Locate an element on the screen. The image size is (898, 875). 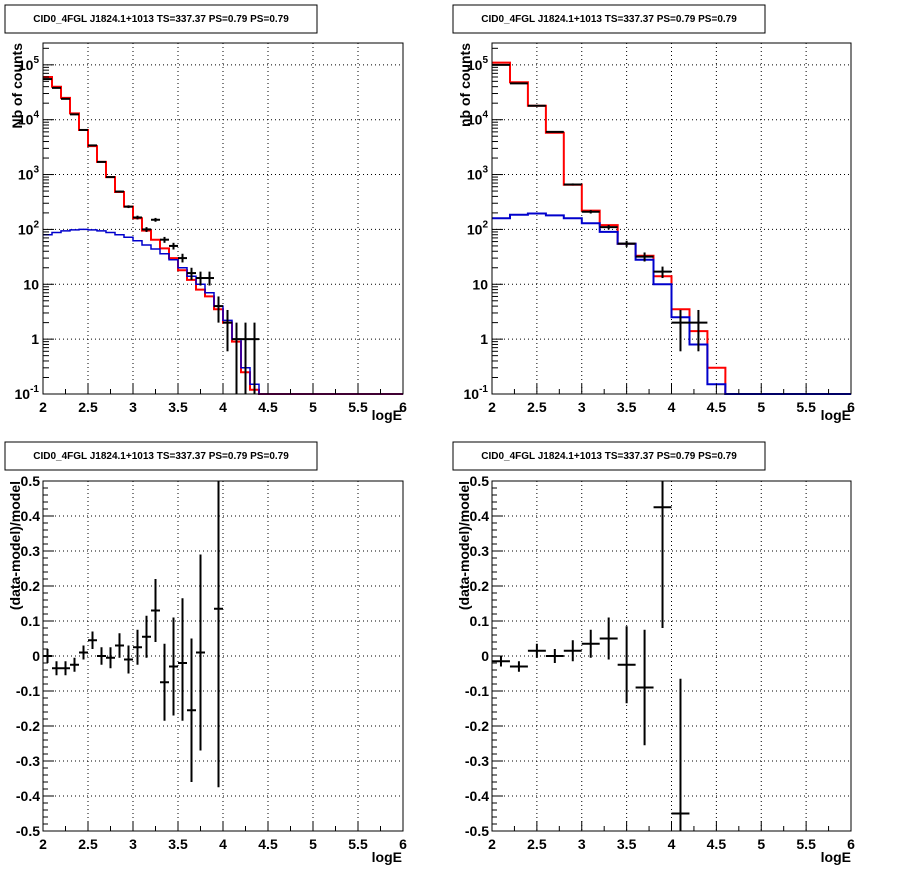
y-tick-label: 10² is located at coordinates (478, 228).